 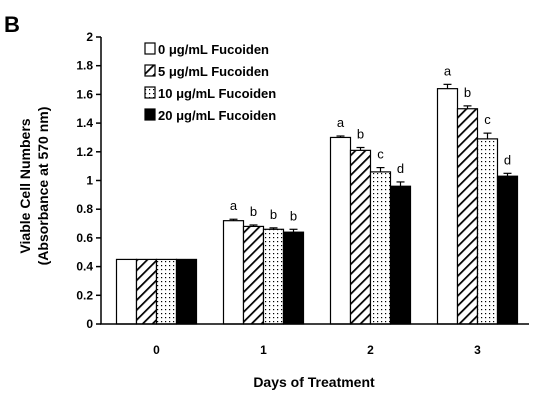 What do you see at coordinates (25, 185) in the screenshot?
I see `y-axis-title-line1: Viable Cell Numbers` at bounding box center [25, 185].